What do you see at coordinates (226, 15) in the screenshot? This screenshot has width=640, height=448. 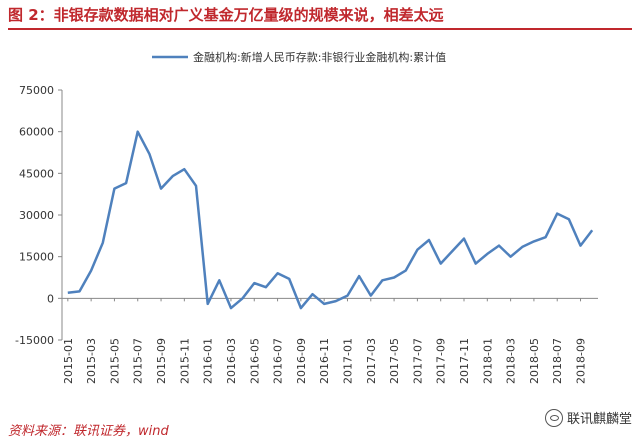 I see `figure-title: 图 2：非银存款数据相对广义基金万亿量级的规模来说，相差太远` at bounding box center [226, 15].